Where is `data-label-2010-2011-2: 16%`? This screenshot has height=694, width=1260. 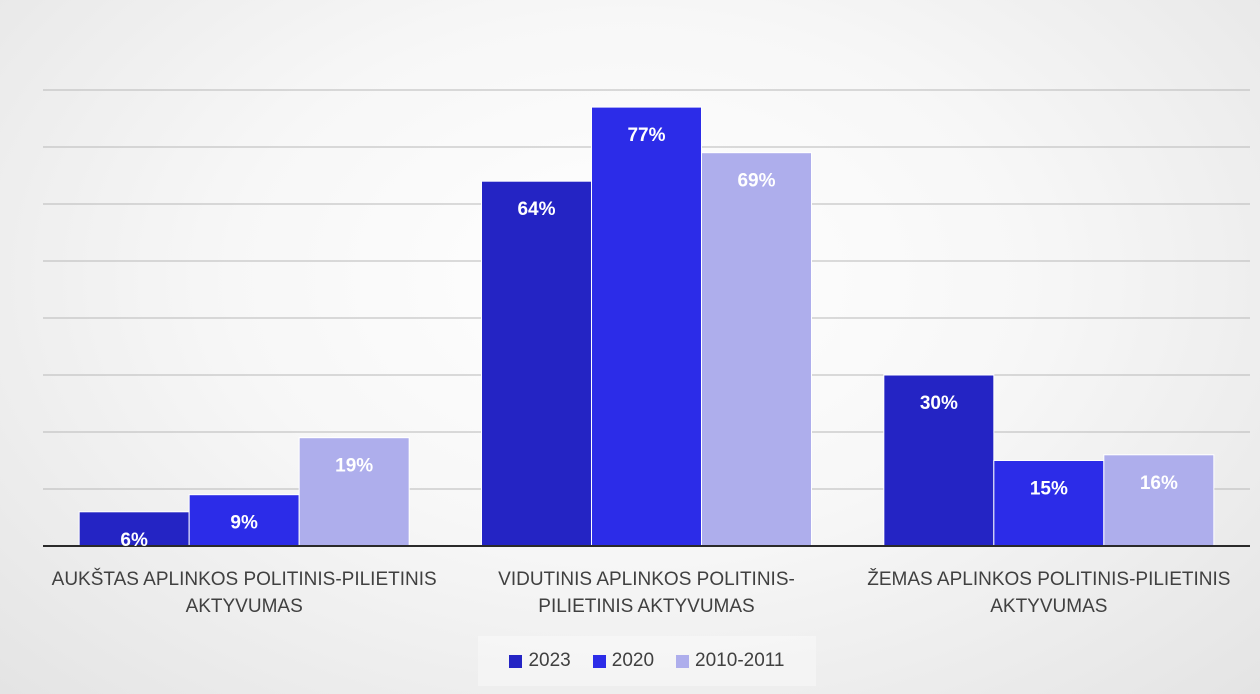 data-label-2010-2011-2: 16% is located at coordinates (1159, 483).